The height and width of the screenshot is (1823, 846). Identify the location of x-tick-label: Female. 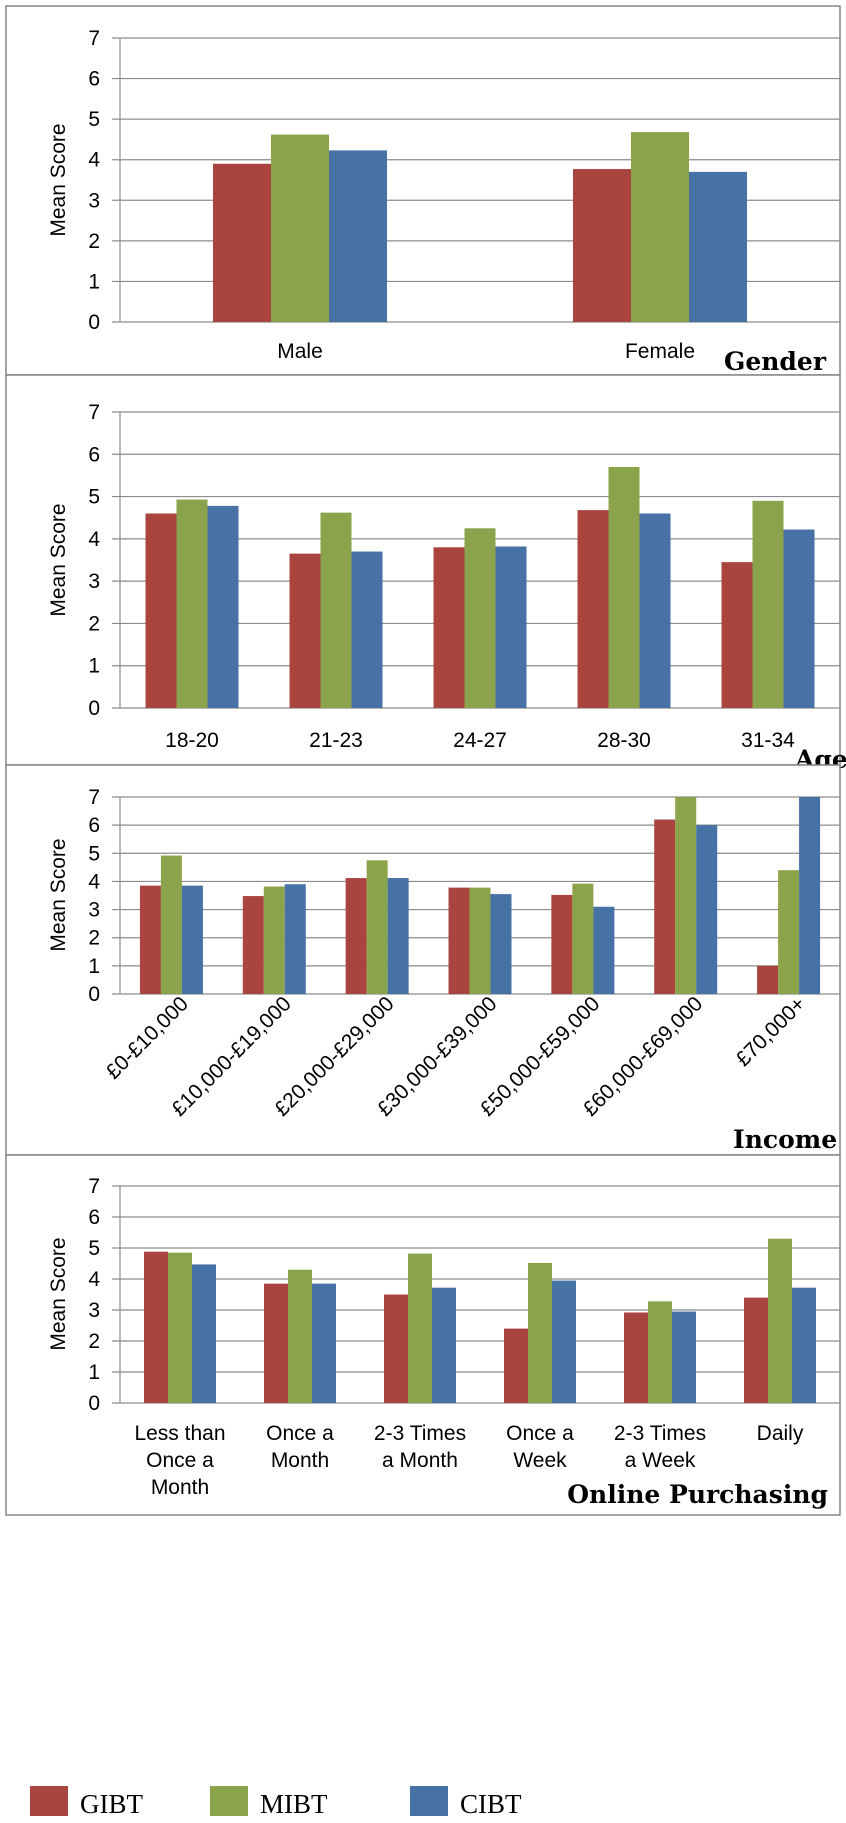
(660, 351).